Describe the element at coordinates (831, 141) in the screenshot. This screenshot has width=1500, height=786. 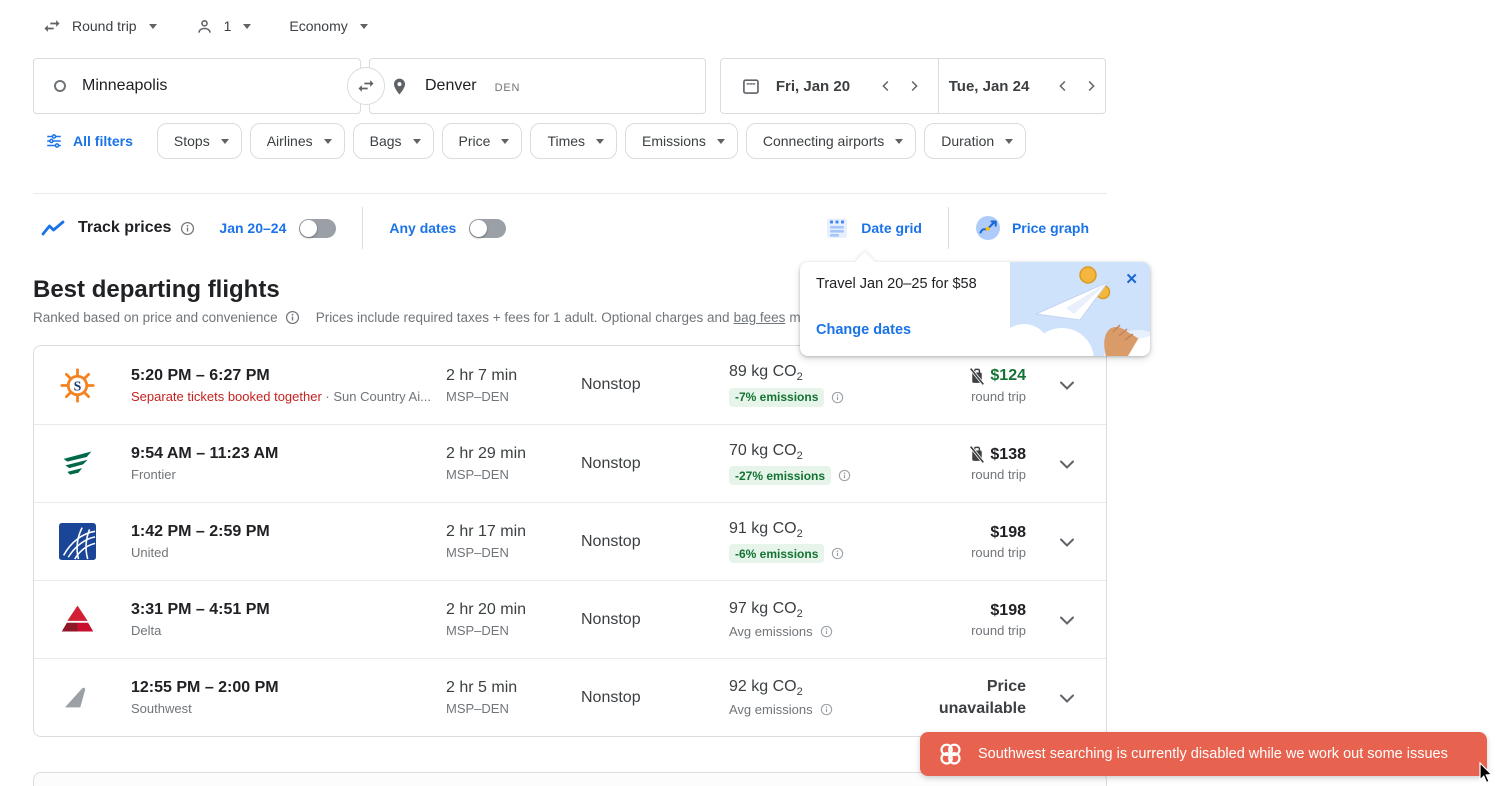
I see `filter-chip-connecting-airports: Connecting airports` at that location.